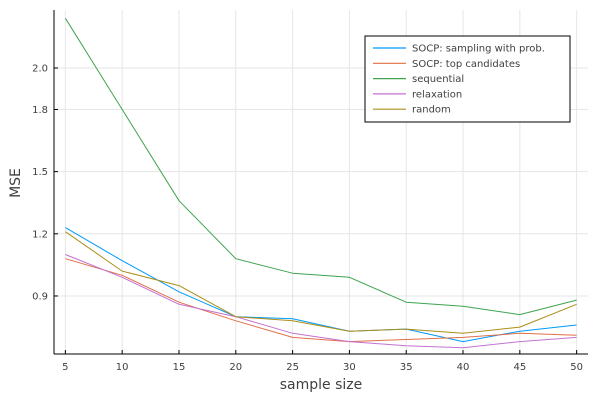 The height and width of the screenshot is (400, 600). What do you see at coordinates (466, 64) in the screenshot?
I see `legend-entry-label: SOCP: top candidates` at bounding box center [466, 64].